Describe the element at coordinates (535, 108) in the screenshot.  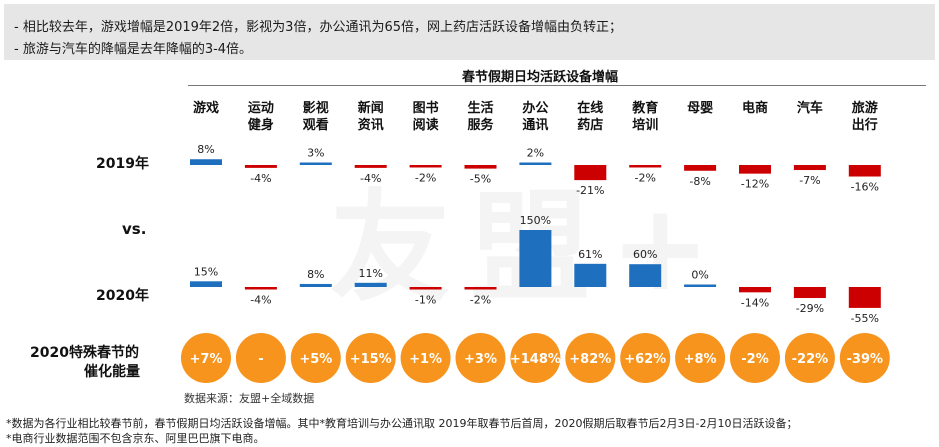
I see `category-label: 办公` at that location.